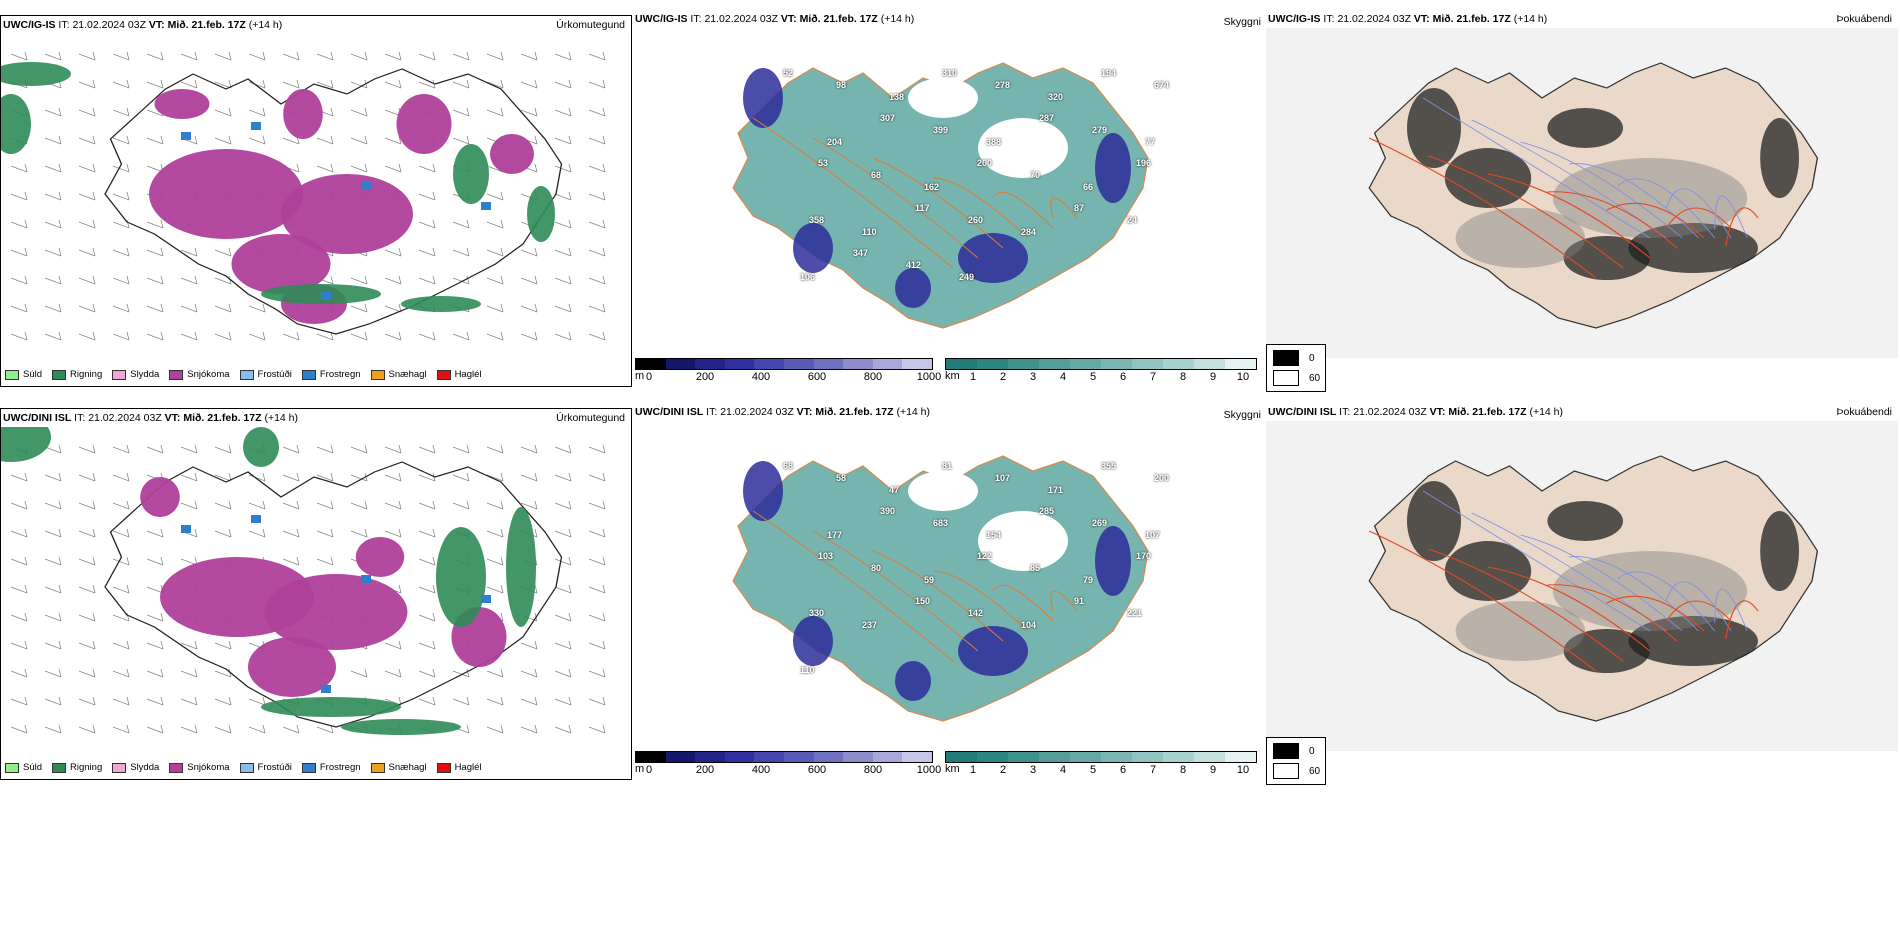 This screenshot has height=950, width=1900. What do you see at coordinates (1109, 73) in the screenshot?
I see `elevation-label: 194` at bounding box center [1109, 73].